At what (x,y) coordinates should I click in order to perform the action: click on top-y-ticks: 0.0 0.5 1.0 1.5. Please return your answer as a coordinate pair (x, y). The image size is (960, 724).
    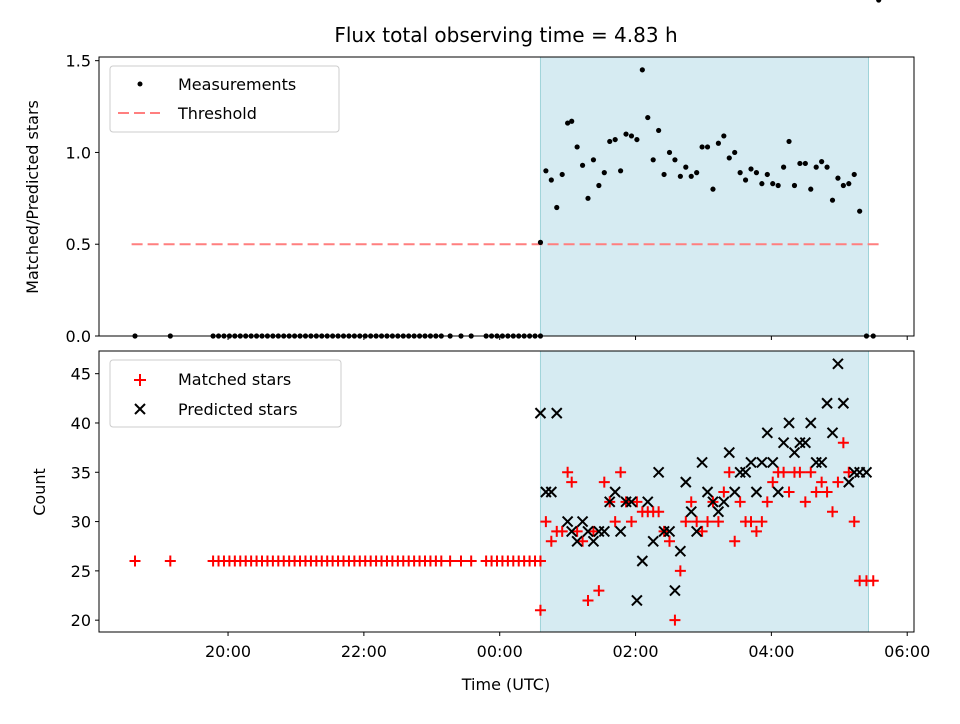
    Looking at the image, I should click on (82, 199).